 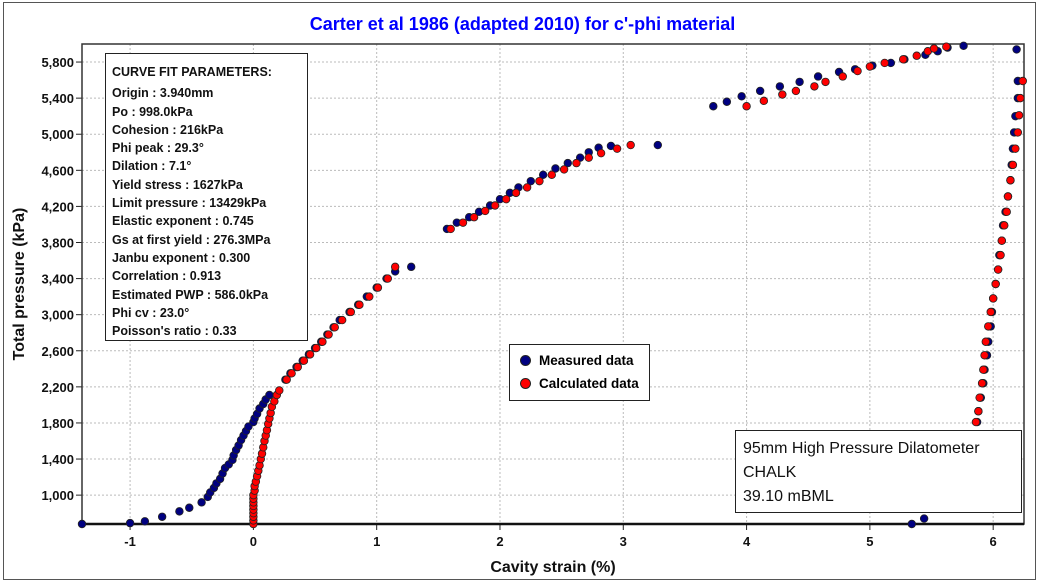 What do you see at coordinates (57, 315) in the screenshot?
I see `y-tick-label: 3,000` at bounding box center [57, 315].